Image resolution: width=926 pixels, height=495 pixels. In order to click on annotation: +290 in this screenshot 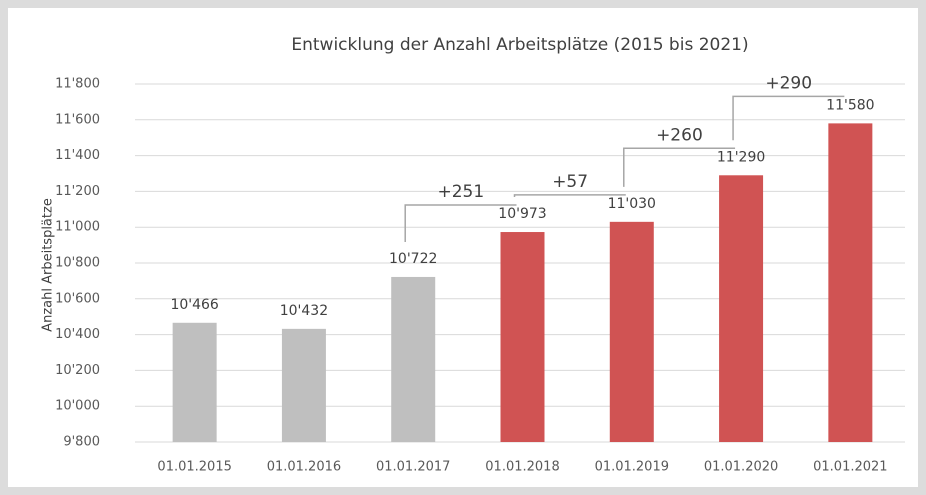, I will do `click(788, 83)`.